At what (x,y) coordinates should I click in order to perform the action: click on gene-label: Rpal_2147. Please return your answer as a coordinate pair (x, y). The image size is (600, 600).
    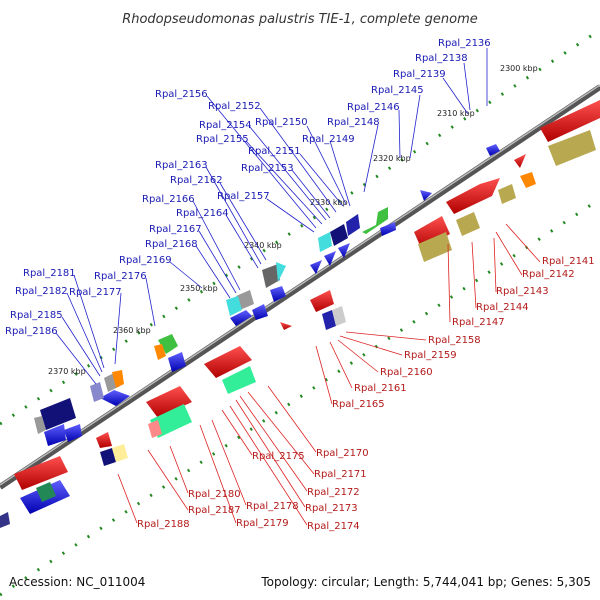
    Looking at the image, I should click on (478, 322).